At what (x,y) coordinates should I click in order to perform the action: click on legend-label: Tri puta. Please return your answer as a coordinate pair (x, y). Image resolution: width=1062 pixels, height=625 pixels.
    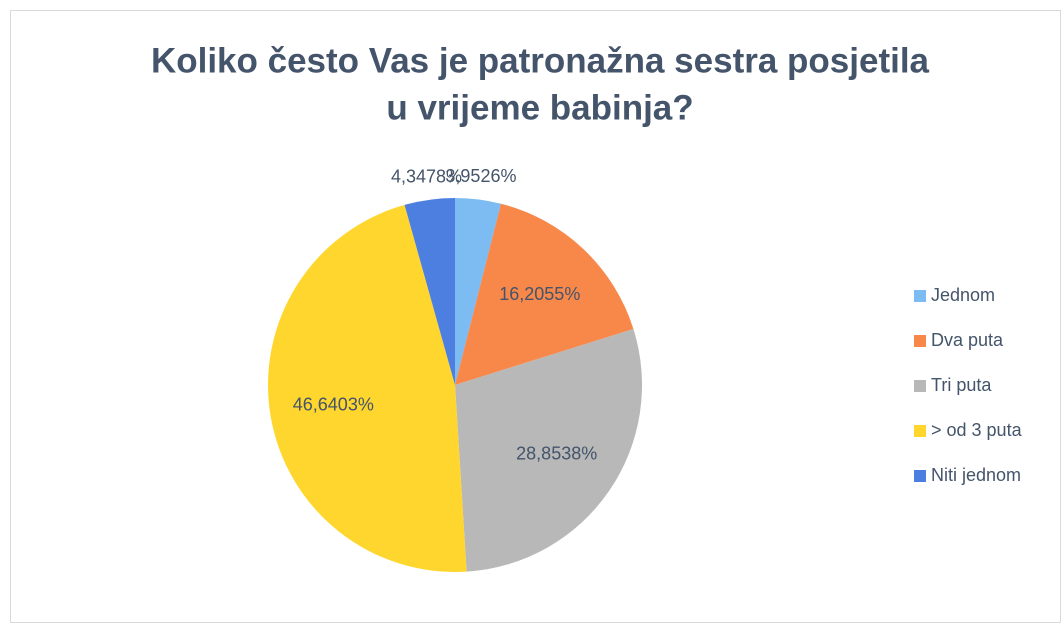
    Looking at the image, I should click on (961, 385).